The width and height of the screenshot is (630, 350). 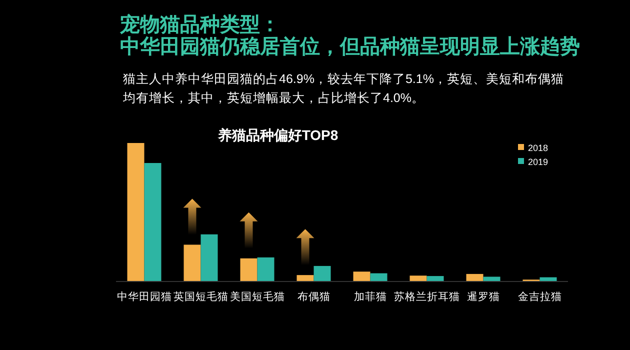 What do you see at coordinates (313, 297) in the screenshot?
I see `x-tick-label: 布偶猫` at bounding box center [313, 297].